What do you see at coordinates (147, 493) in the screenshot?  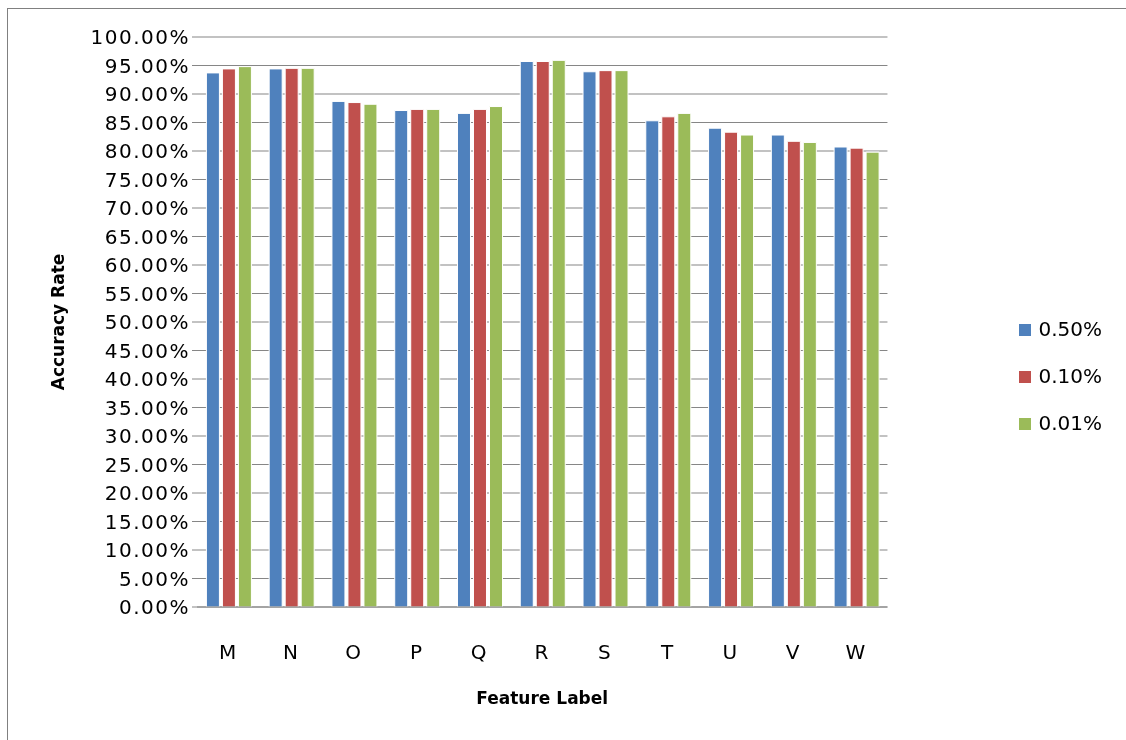 I see `y-tick-label: 20.00%` at bounding box center [147, 493].